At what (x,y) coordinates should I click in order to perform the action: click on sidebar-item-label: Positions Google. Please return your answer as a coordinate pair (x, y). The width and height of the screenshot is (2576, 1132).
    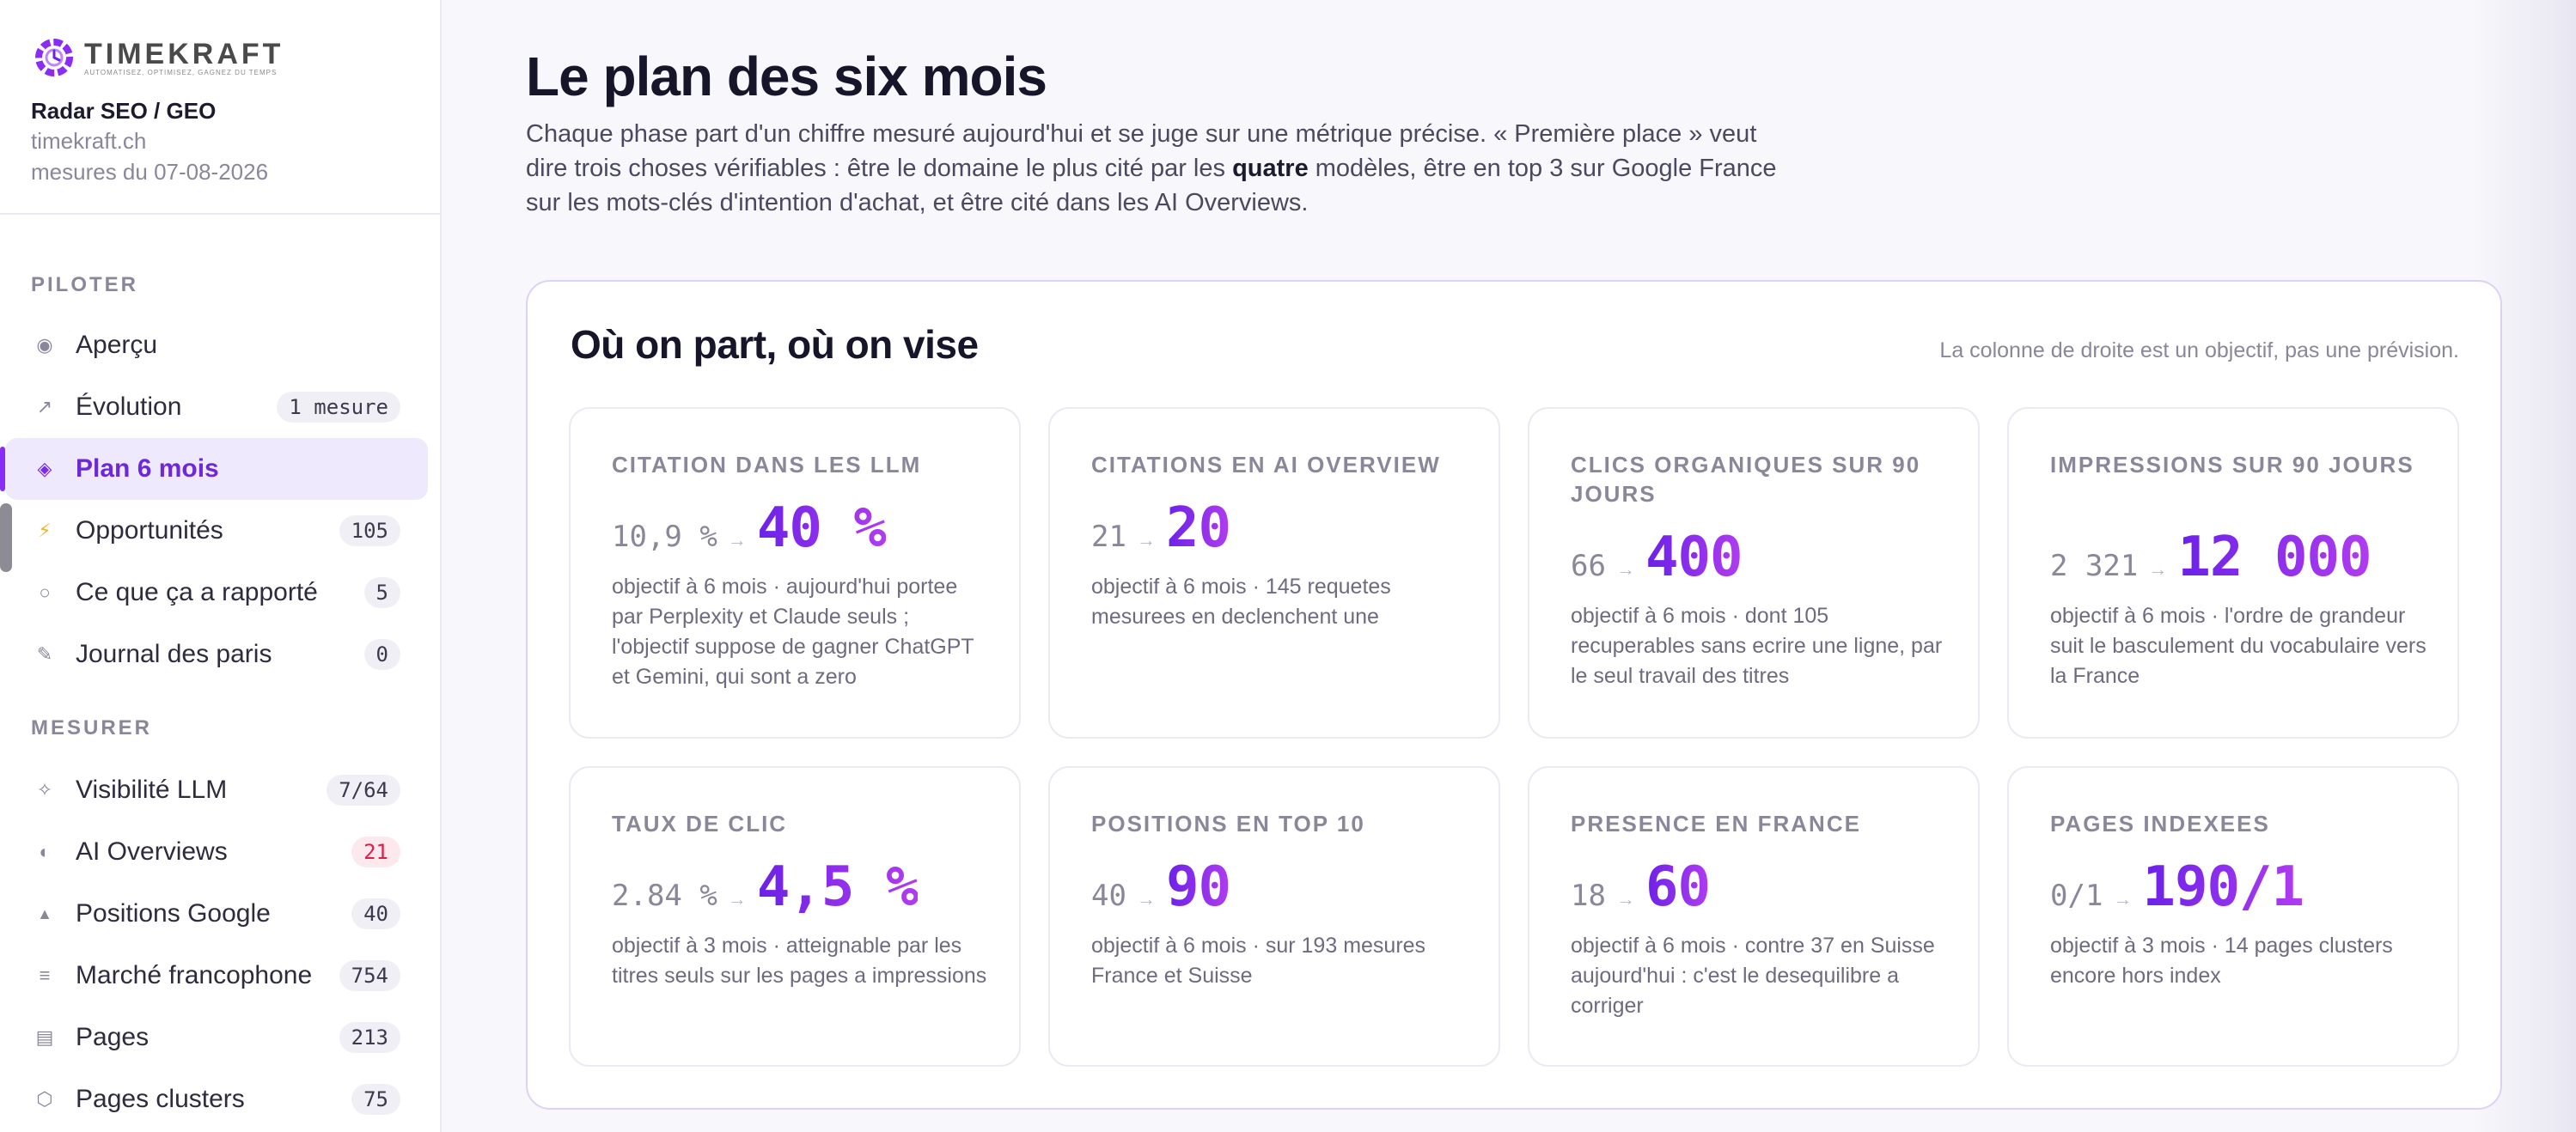
    Looking at the image, I should click on (173, 914).